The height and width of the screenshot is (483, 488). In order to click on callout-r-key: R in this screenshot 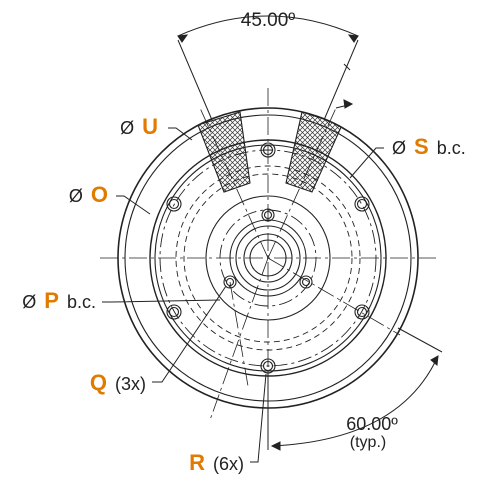, I will do `click(197, 462)`.